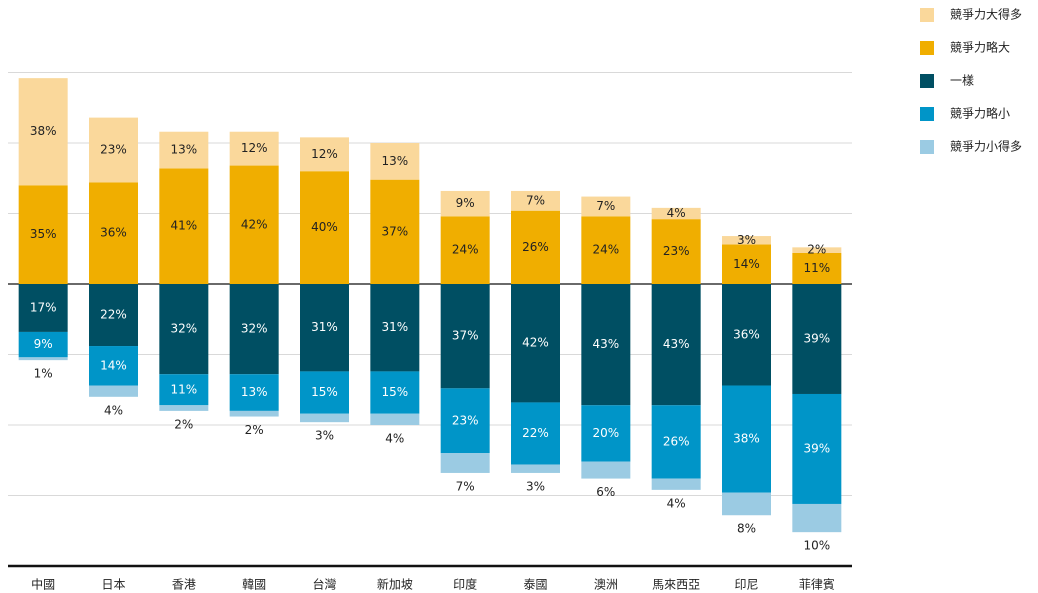 Image resolution: width=1038 pixels, height=593 pixels. What do you see at coordinates (113, 585) in the screenshot?
I see `x-tick-label: 日本` at bounding box center [113, 585].